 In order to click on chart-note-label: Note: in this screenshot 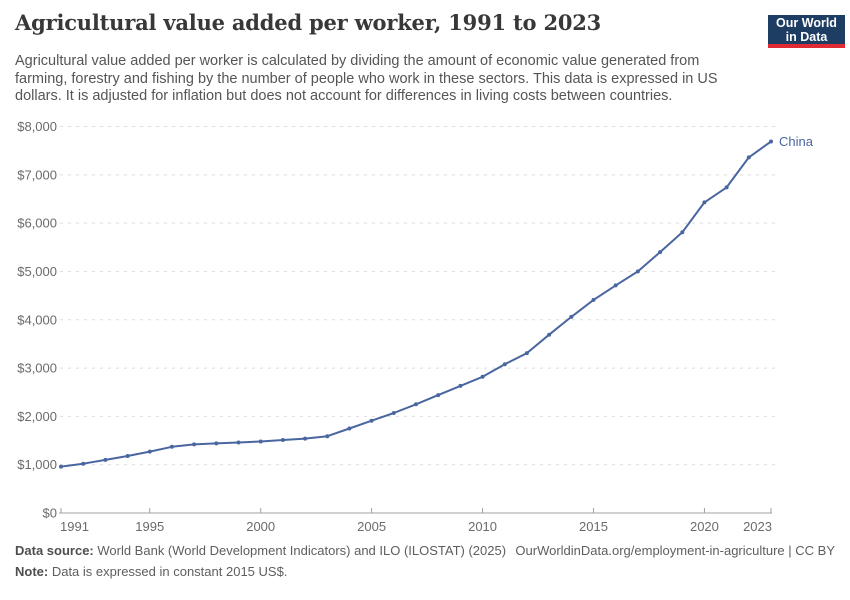, I will do `click(32, 571)`.